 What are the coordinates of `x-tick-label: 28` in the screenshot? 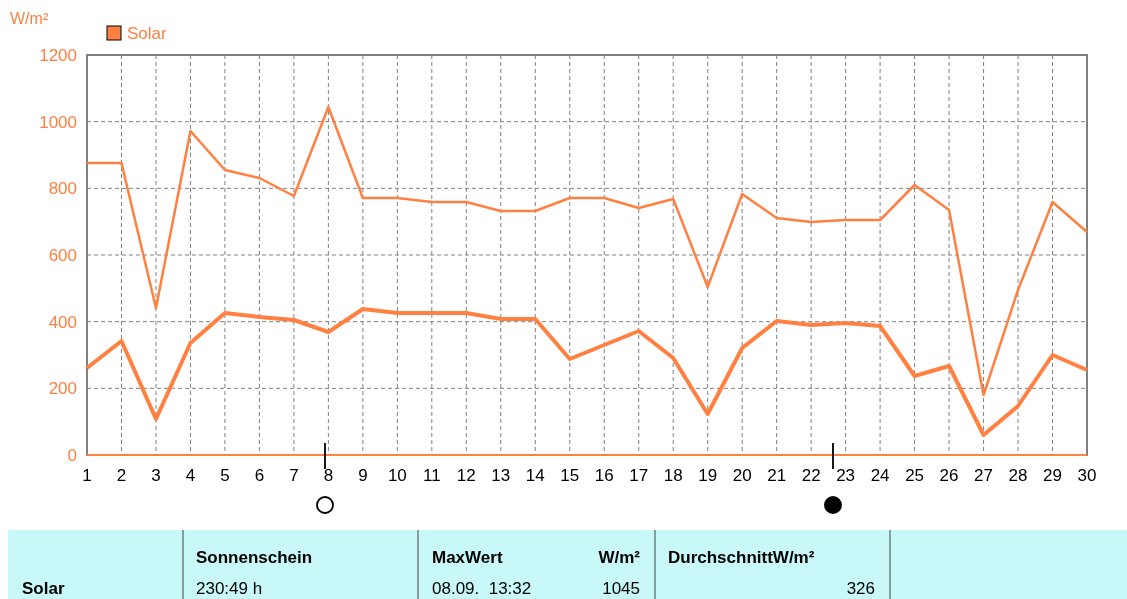 It's located at (1018, 475).